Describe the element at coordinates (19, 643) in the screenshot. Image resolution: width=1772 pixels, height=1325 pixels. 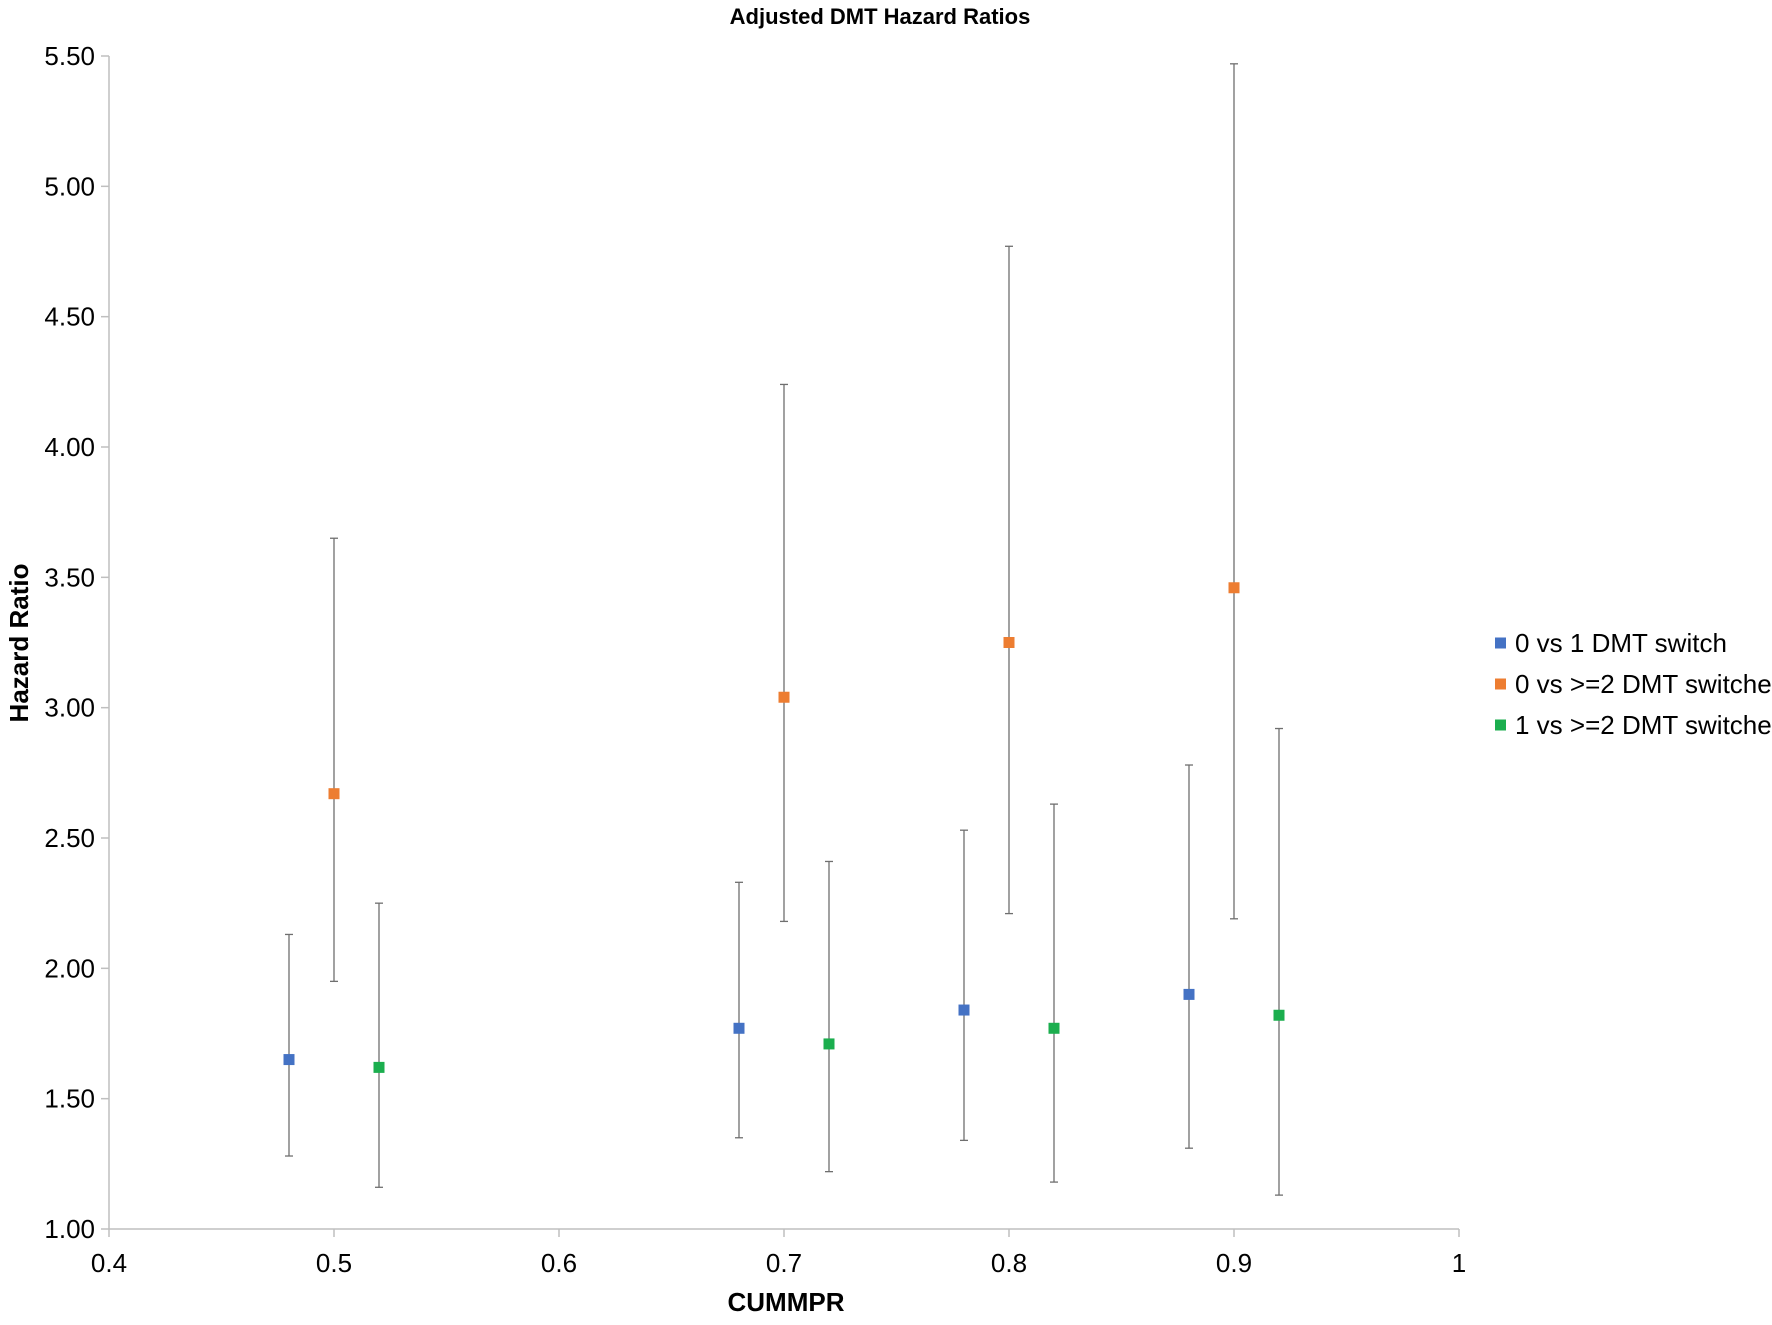
I see `y-axis-title: Hazard Ratio` at that location.